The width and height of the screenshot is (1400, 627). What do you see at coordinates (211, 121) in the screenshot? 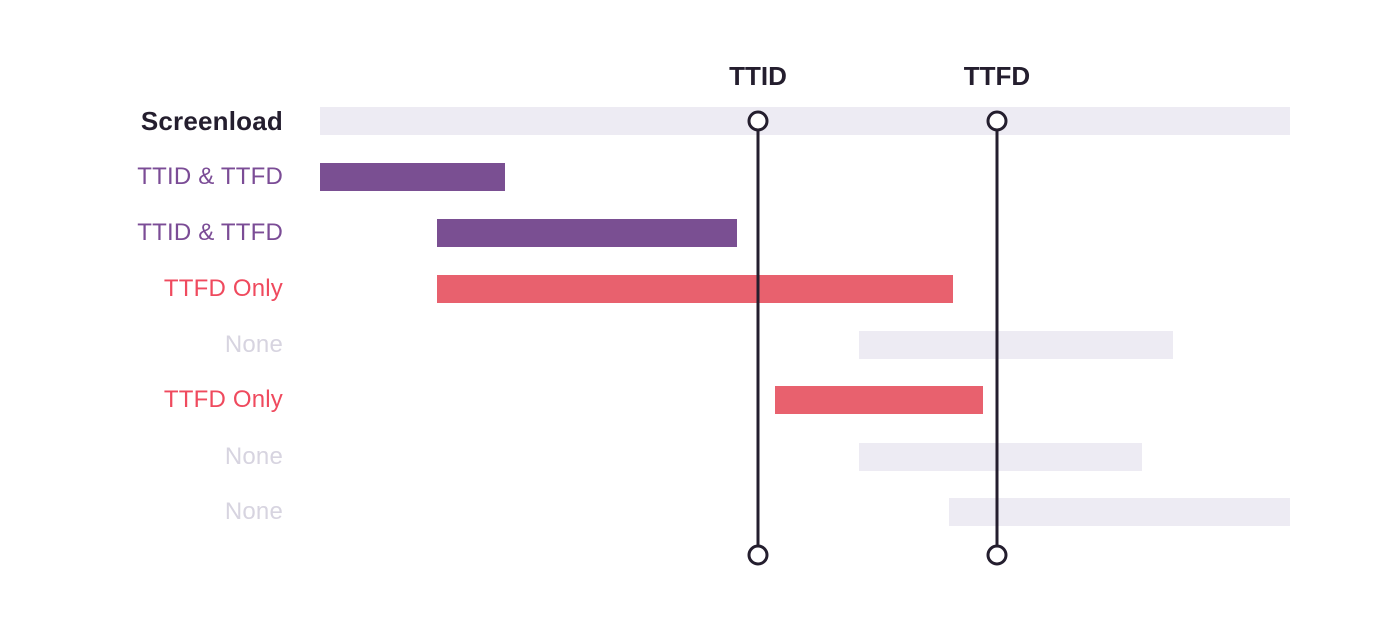
I see `row-label-screenload: Screenload` at bounding box center [211, 121].